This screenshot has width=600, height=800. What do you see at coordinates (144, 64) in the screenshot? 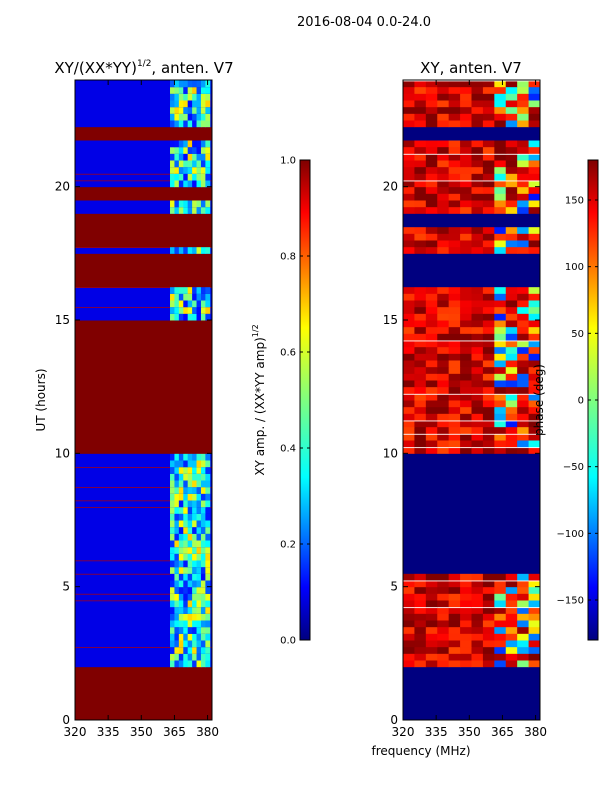
I see `left-title-sup: 1/2` at bounding box center [144, 64].